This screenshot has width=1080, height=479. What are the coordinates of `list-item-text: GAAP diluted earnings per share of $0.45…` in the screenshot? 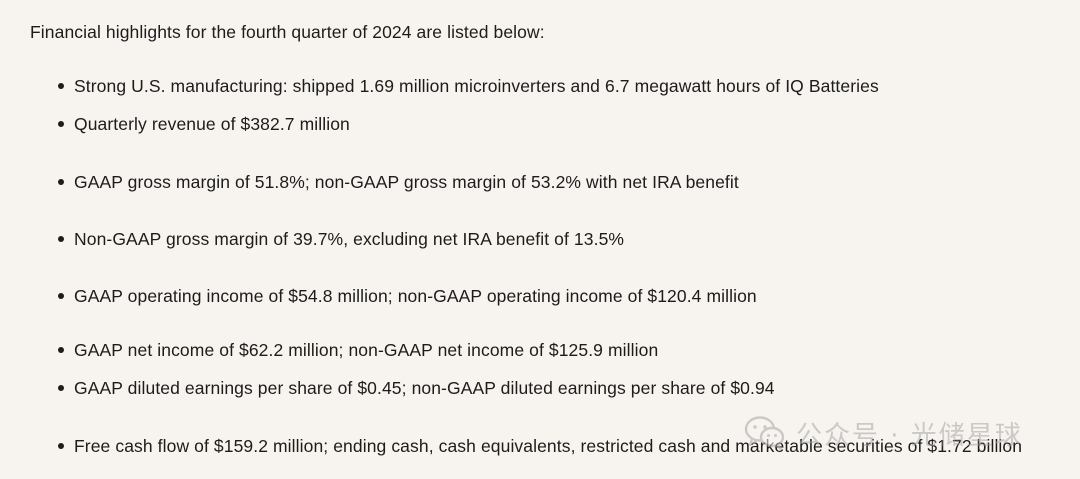 It's located at (424, 388).